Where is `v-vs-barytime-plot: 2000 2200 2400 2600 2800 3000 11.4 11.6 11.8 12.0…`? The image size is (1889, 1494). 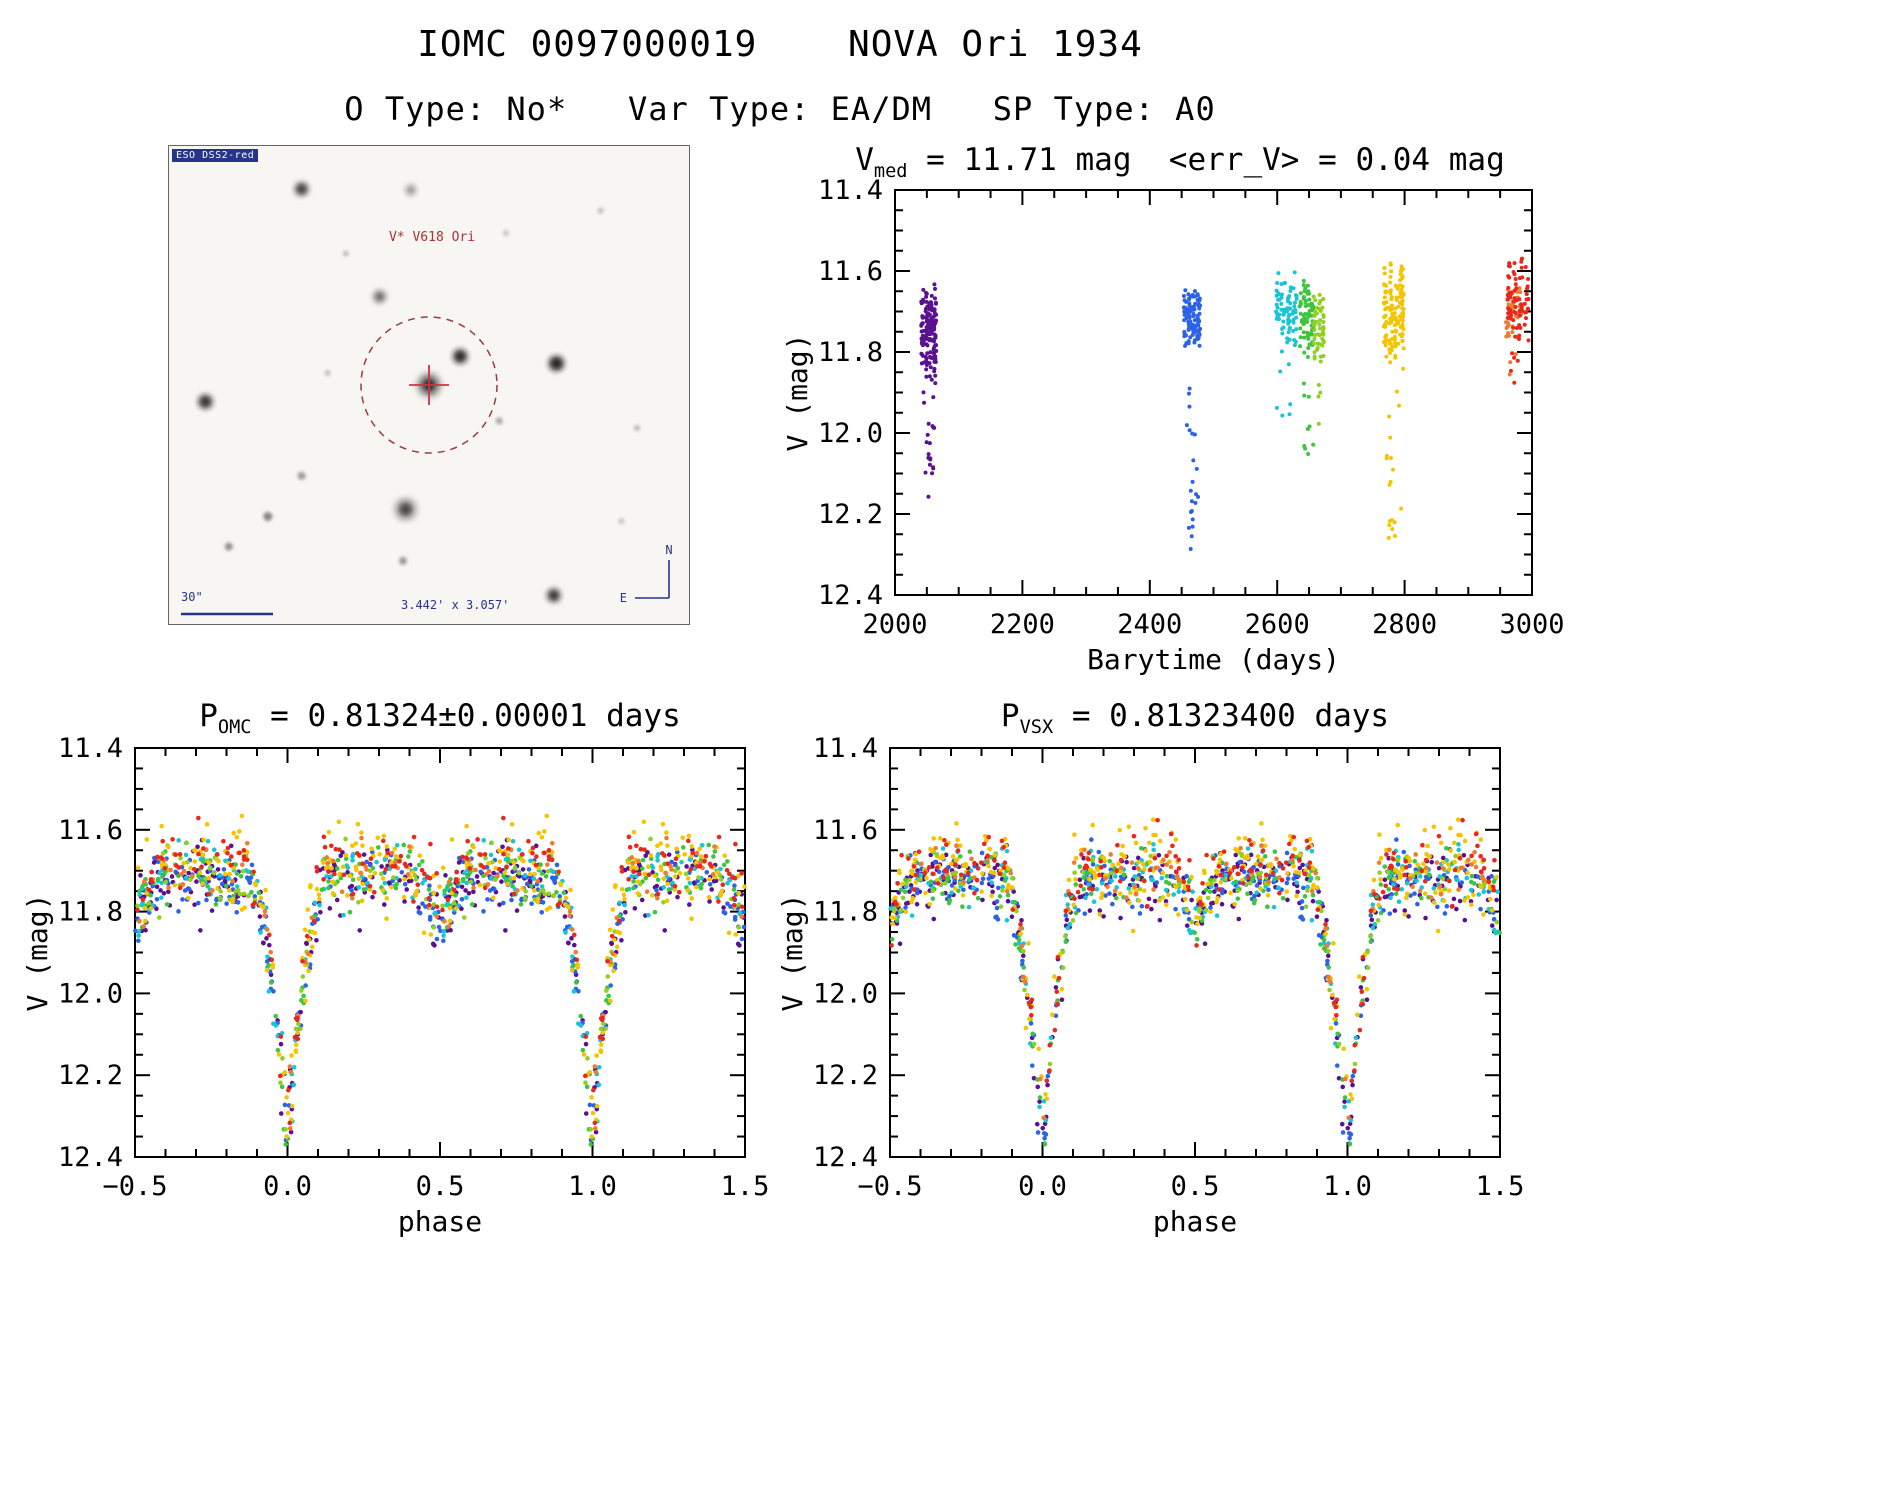 v-vs-barytime-plot: 2000 2200 2400 2600 2800 3000 11.4 11.6 11.8 12.0… is located at coordinates (1173, 425).